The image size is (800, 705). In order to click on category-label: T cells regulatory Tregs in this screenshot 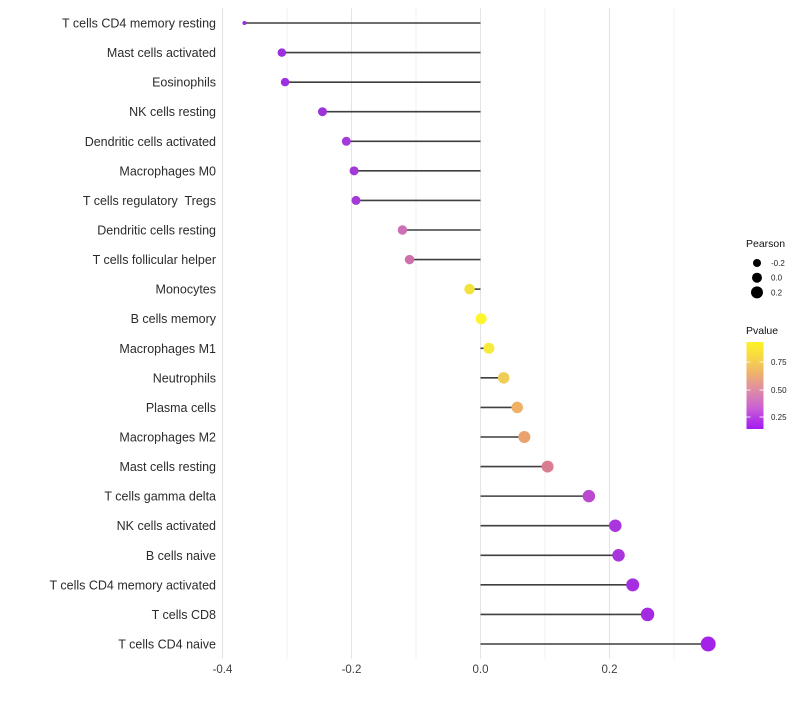, I will do `click(149, 201)`.